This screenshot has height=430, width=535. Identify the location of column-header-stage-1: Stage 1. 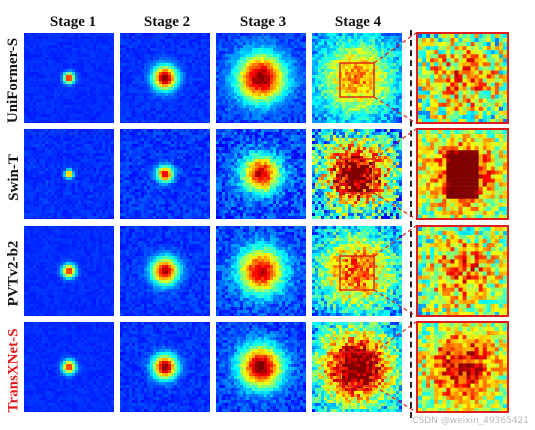
(73, 22).